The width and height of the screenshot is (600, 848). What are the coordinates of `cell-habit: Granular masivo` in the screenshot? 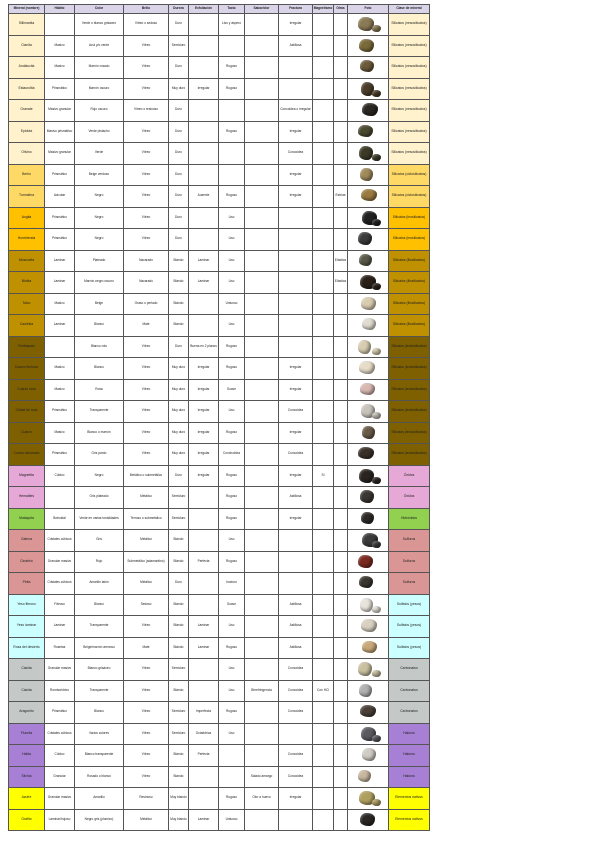 It's located at (59, 561).